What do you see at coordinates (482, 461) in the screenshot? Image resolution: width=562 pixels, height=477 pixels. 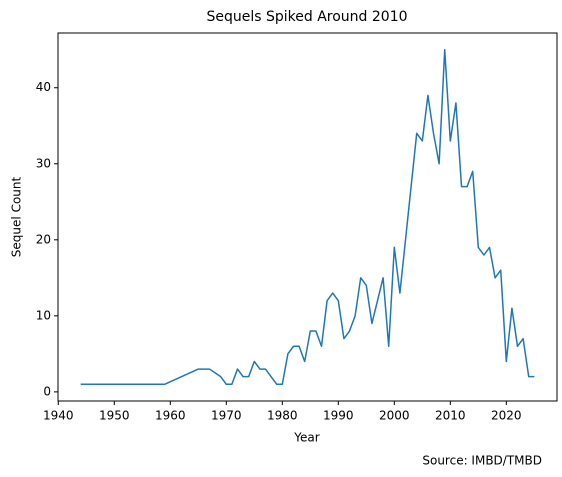 I see `annotation: Source: IMBD/TMBD` at bounding box center [482, 461].